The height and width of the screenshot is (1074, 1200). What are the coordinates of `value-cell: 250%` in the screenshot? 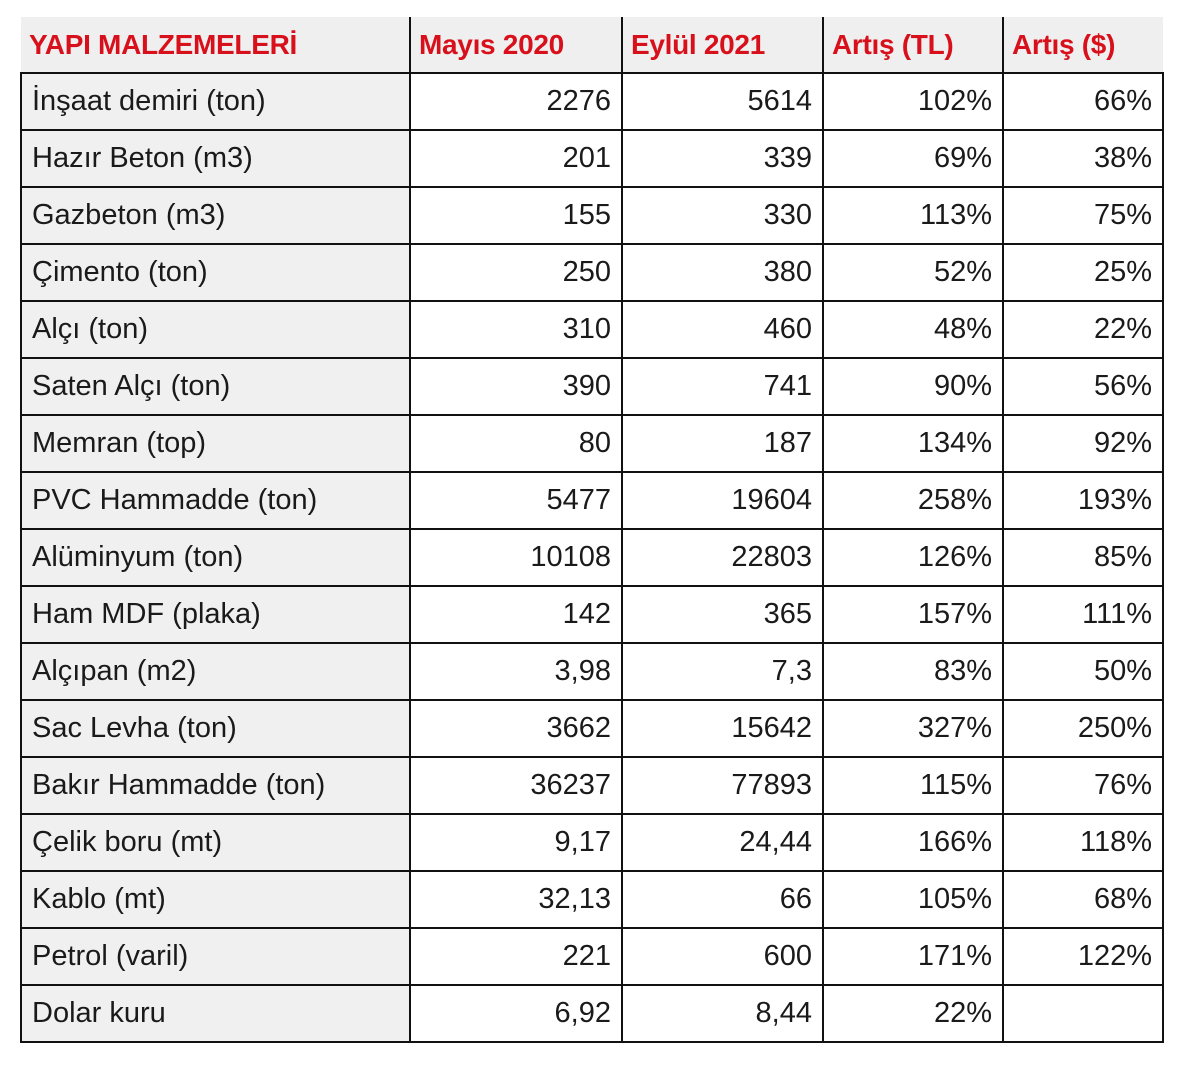 It's located at (1083, 728).